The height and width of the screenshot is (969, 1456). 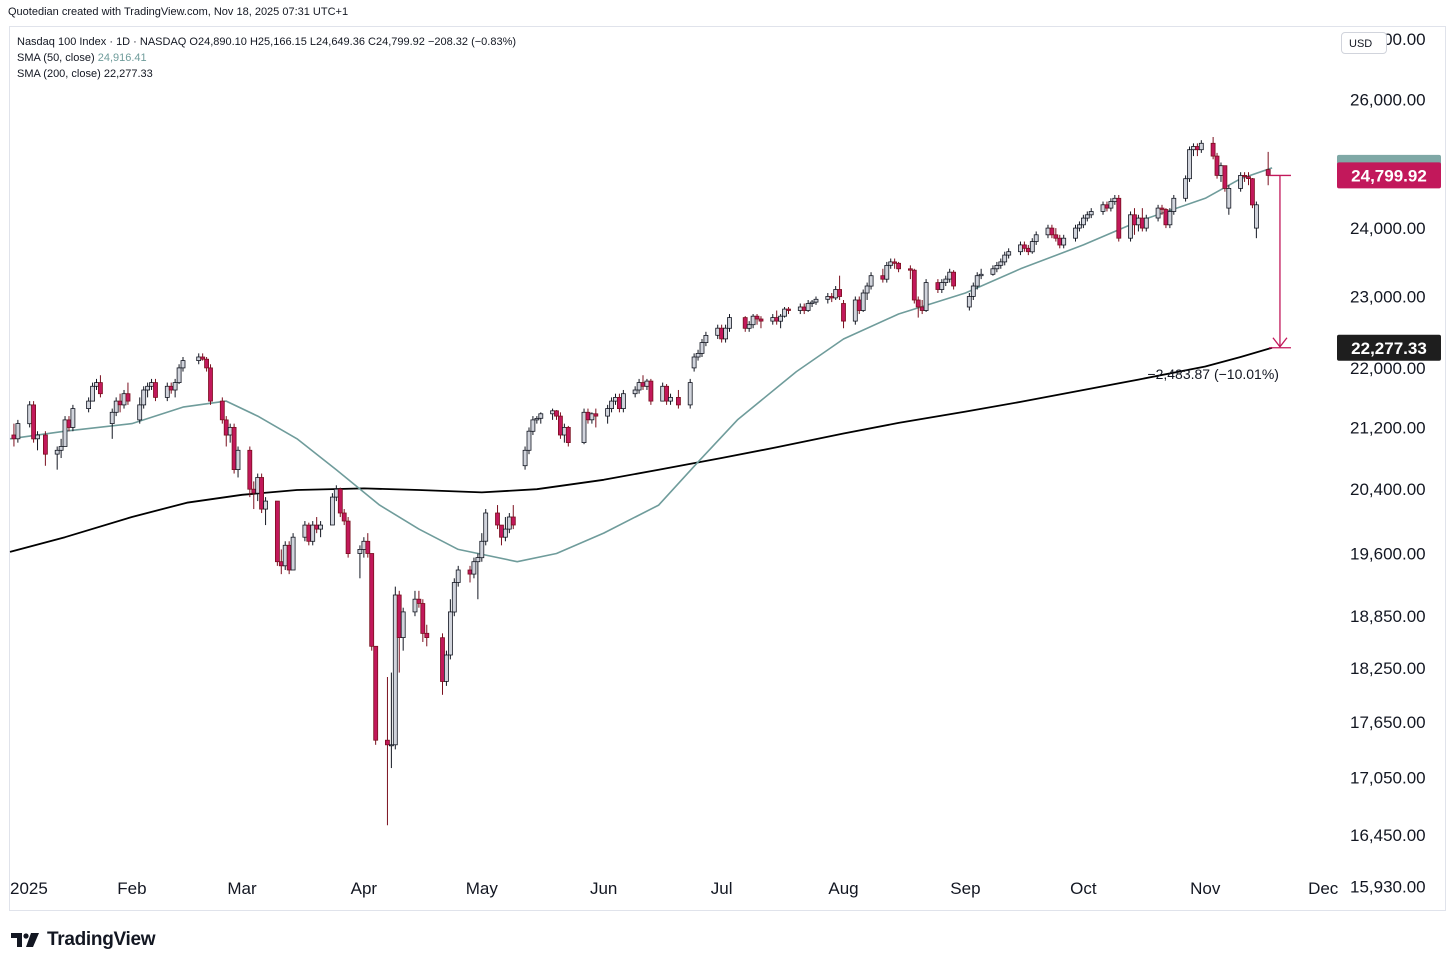 What do you see at coordinates (1364, 43) in the screenshot?
I see `currency-button: USD` at bounding box center [1364, 43].